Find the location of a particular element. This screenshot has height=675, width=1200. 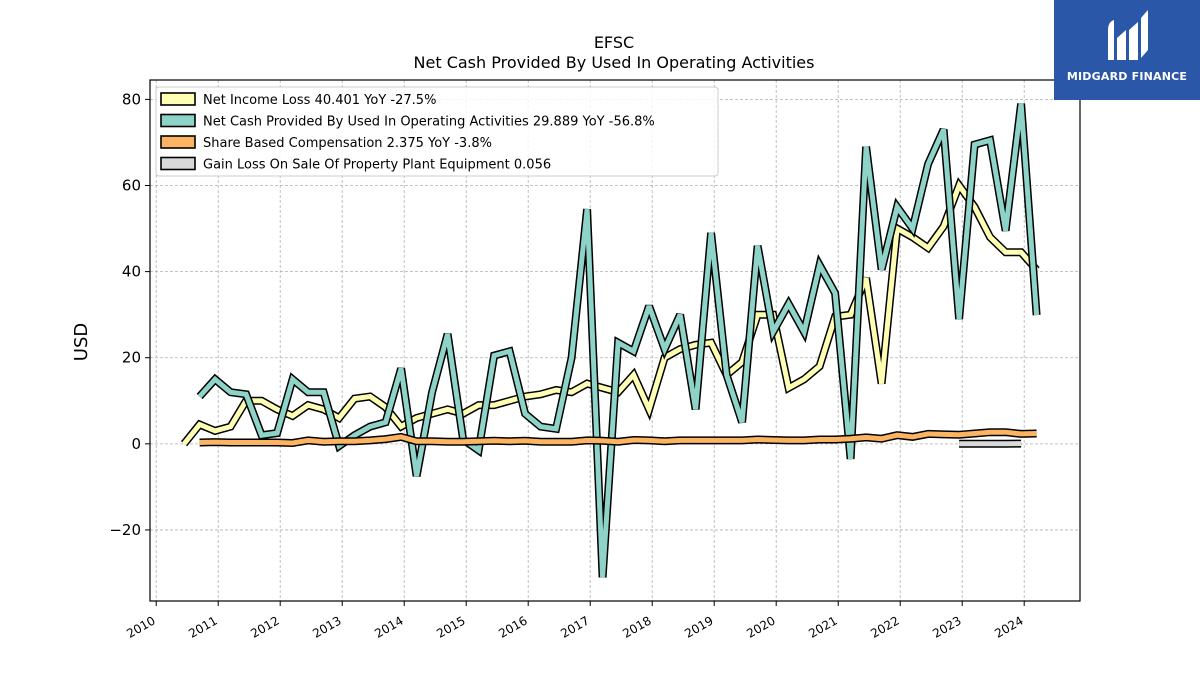

x-tick-label: 2019 is located at coordinates (698, 626).